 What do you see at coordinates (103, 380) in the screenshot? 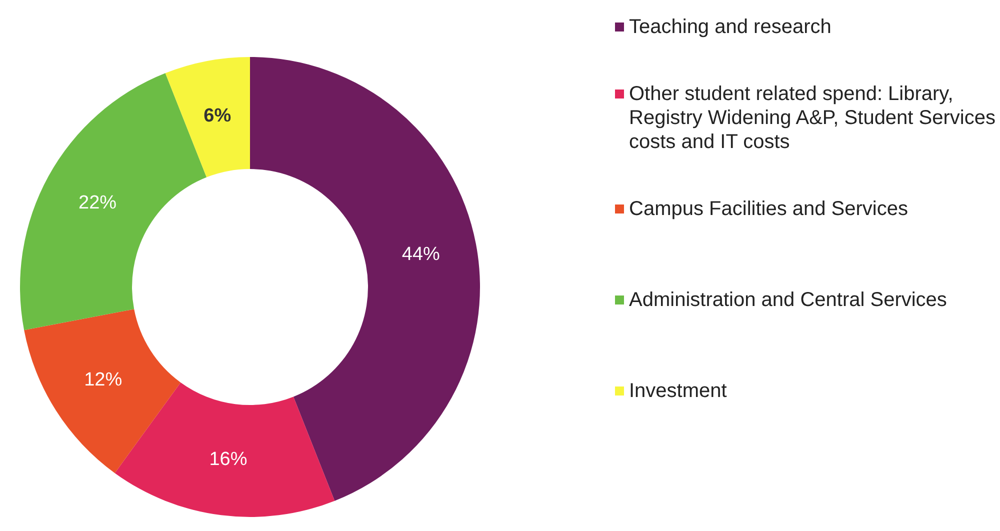
I see `data-label: 12%` at bounding box center [103, 380].